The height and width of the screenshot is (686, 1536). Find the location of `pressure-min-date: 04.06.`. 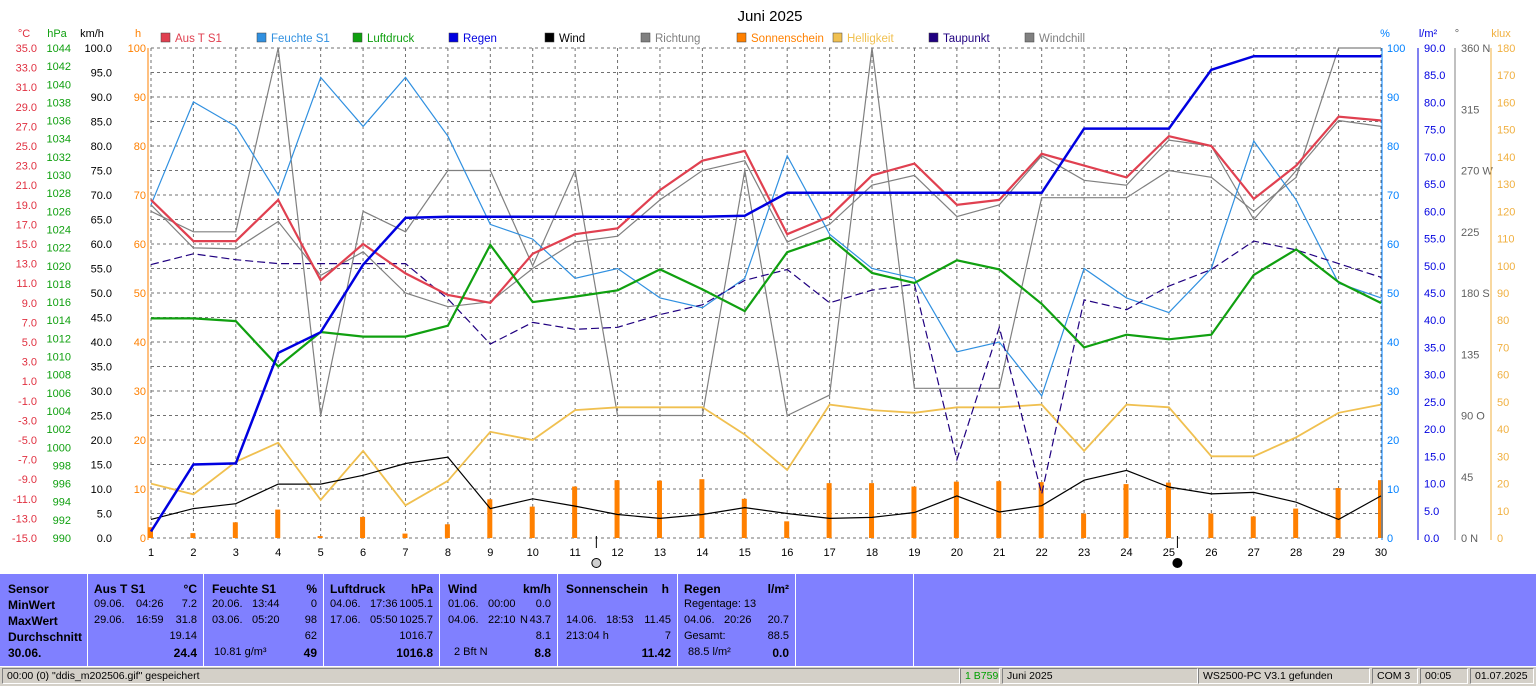

pressure-min-date: 04.06. is located at coordinates (345, 604).